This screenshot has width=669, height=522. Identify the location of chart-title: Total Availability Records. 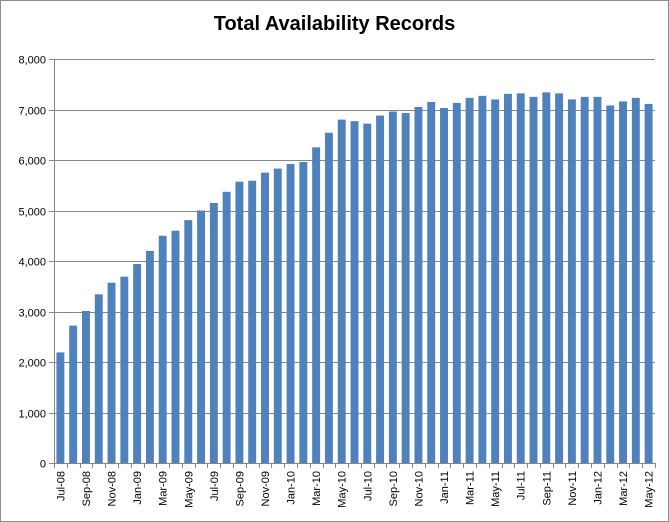
(334, 24).